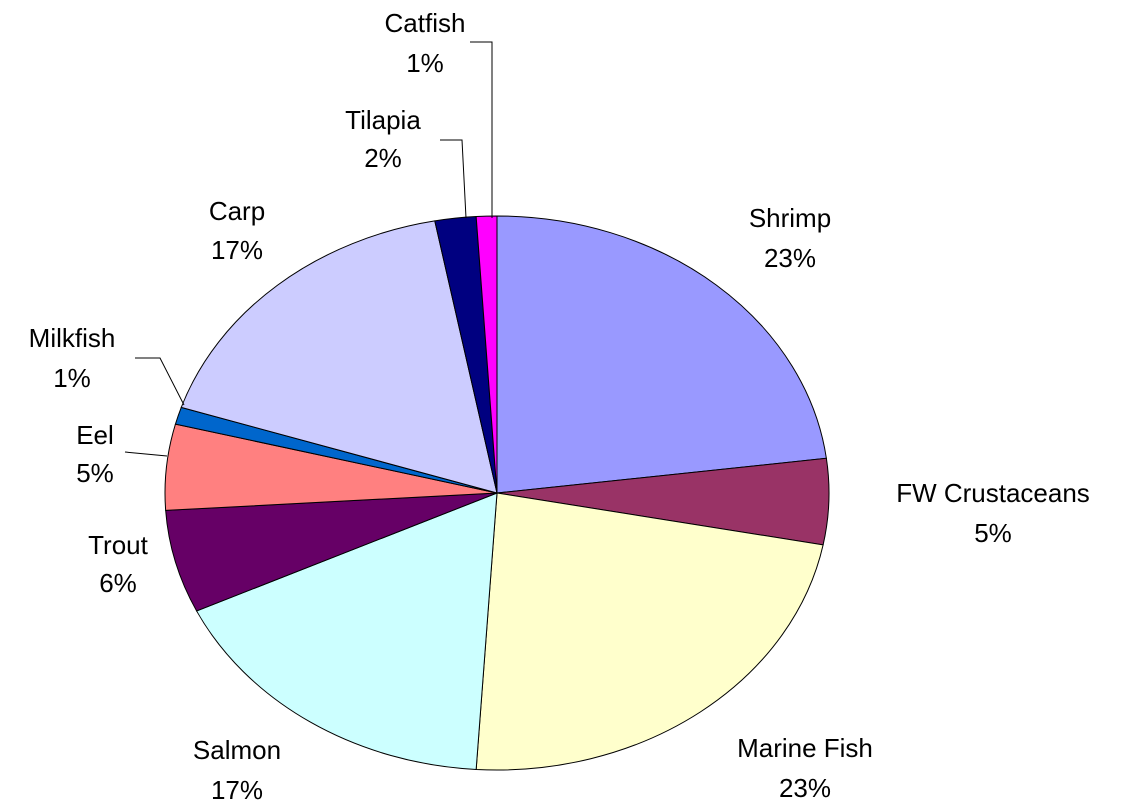 The width and height of the screenshot is (1124, 810). I want to click on slice-label: Shrimp, so click(790, 218).